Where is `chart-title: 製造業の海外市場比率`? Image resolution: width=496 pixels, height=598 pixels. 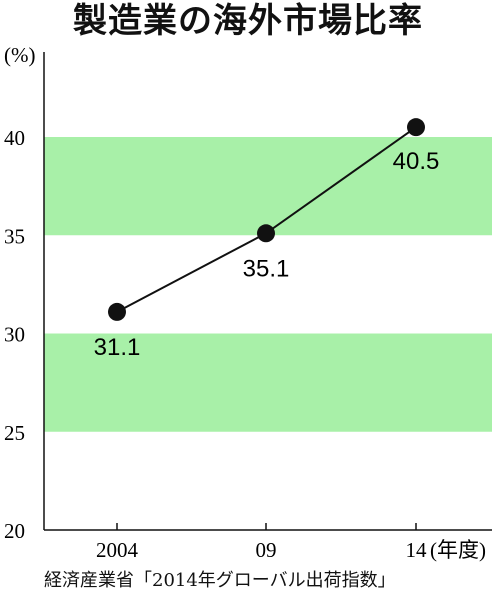
chart-title: 製造業の海外市場比率 is located at coordinates (248, 21).